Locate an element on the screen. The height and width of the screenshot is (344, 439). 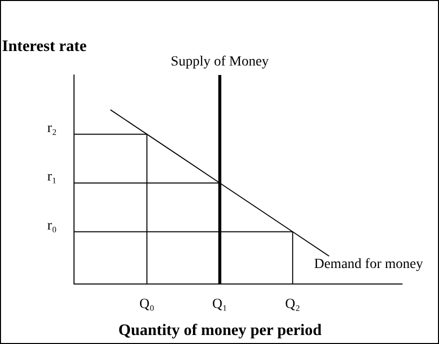
x-tick-label: Q₁ is located at coordinates (220, 304).